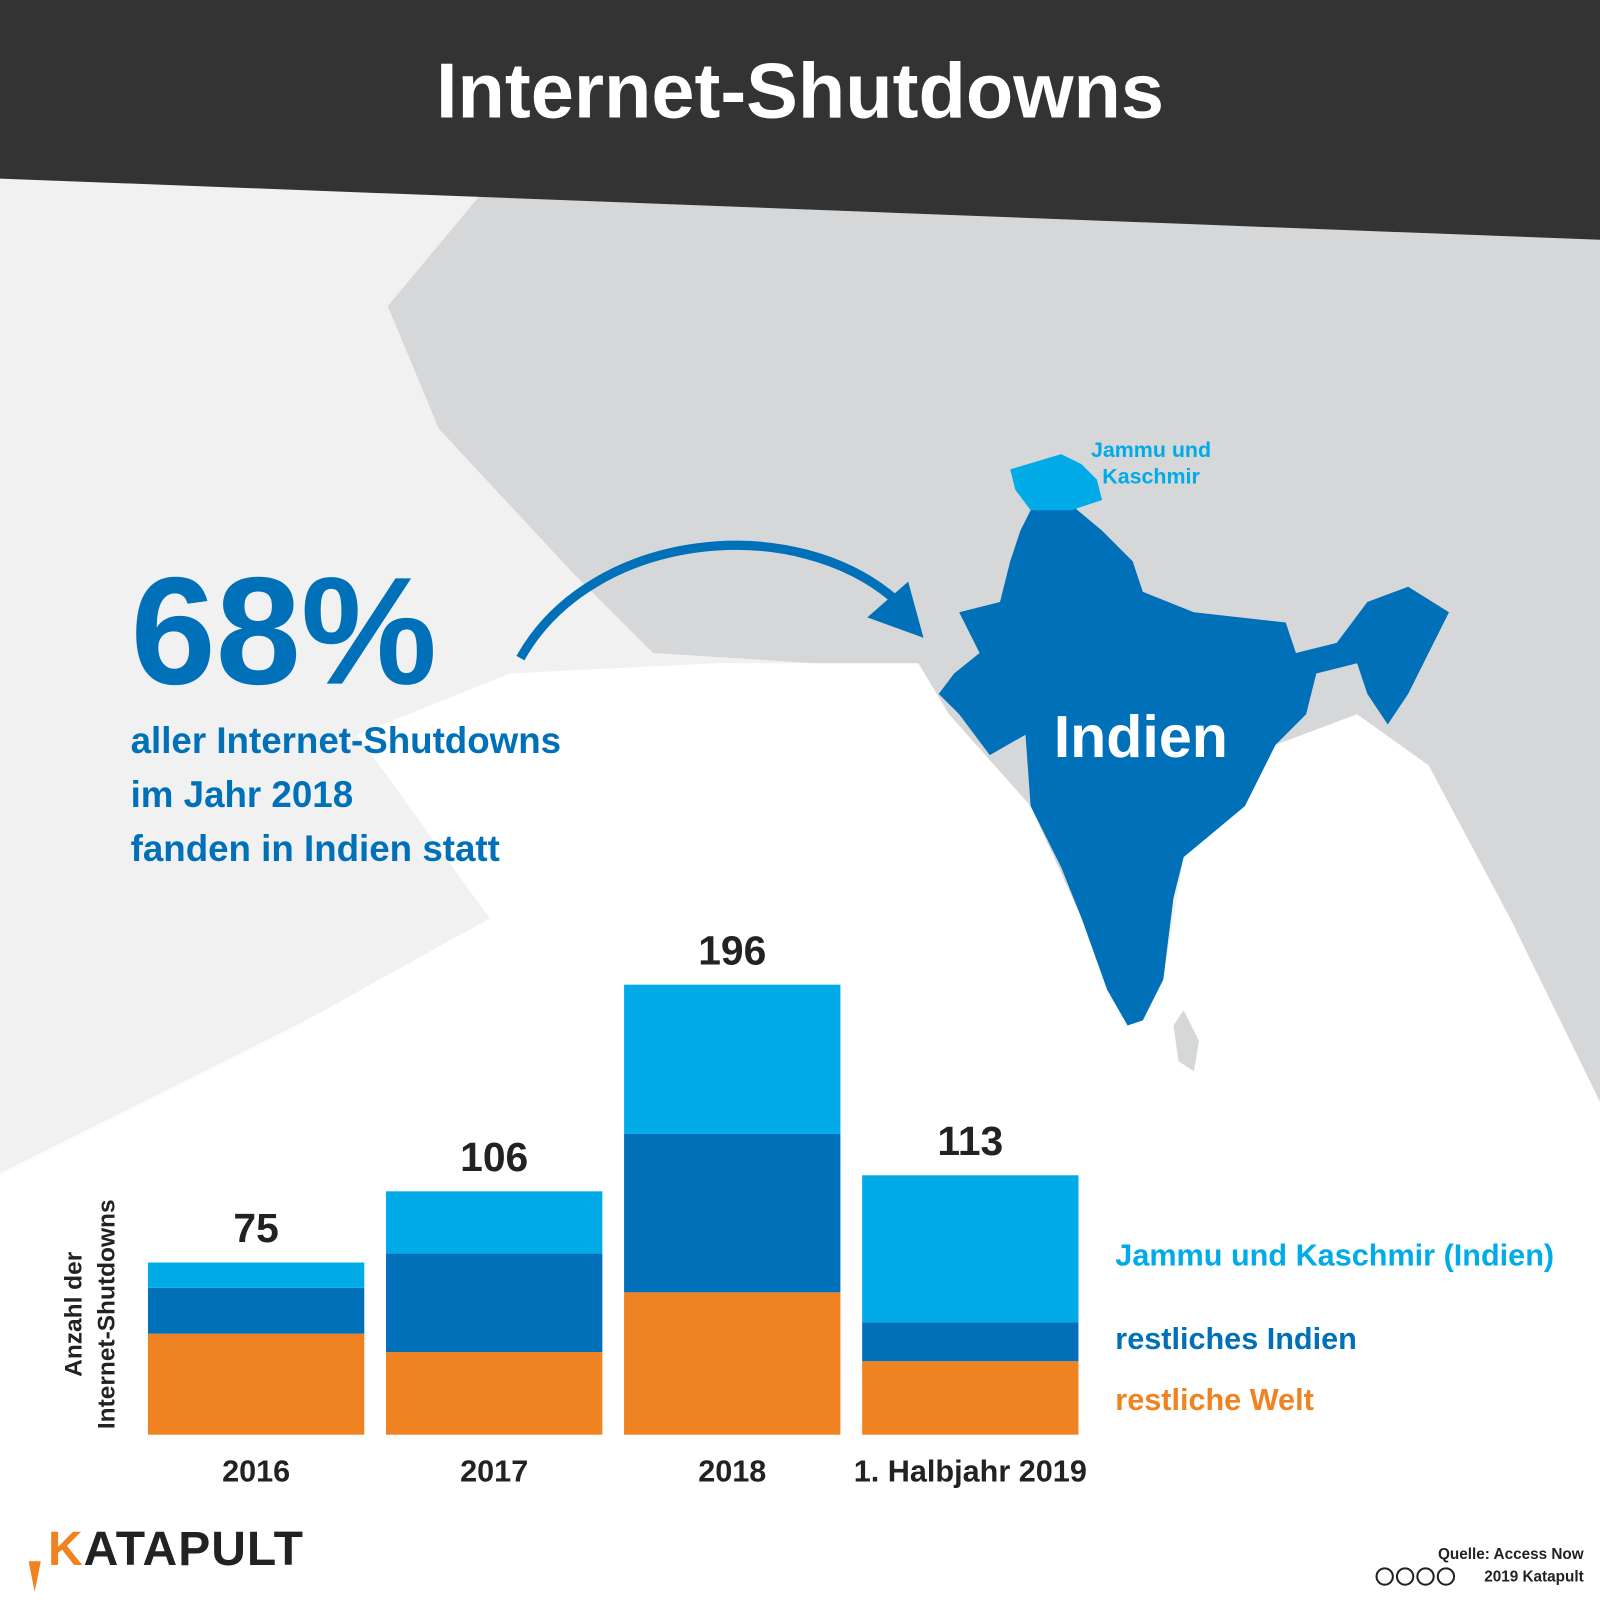 This screenshot has width=1600, height=1600. Describe the element at coordinates (1533, 1577) in the screenshot. I see `copyright: 2019 Katapult` at that location.